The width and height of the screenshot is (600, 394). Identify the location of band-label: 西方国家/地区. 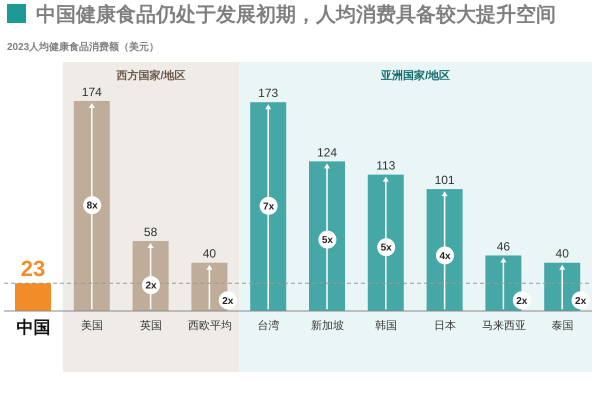
(150, 75).